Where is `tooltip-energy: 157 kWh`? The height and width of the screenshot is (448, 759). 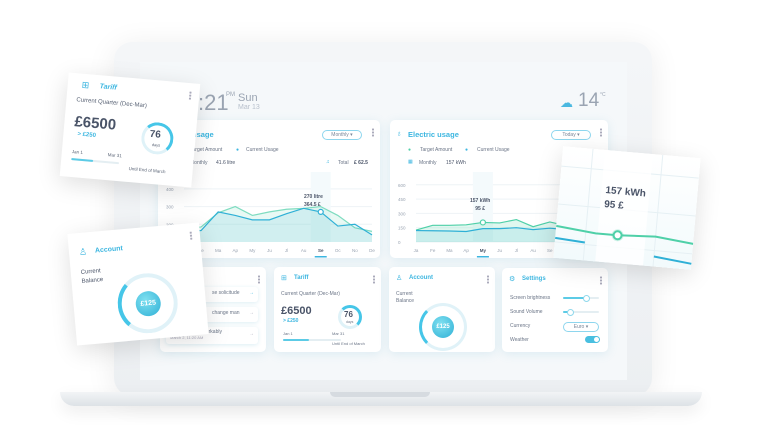 tooltip-energy: 157 kWh is located at coordinates (480, 201).